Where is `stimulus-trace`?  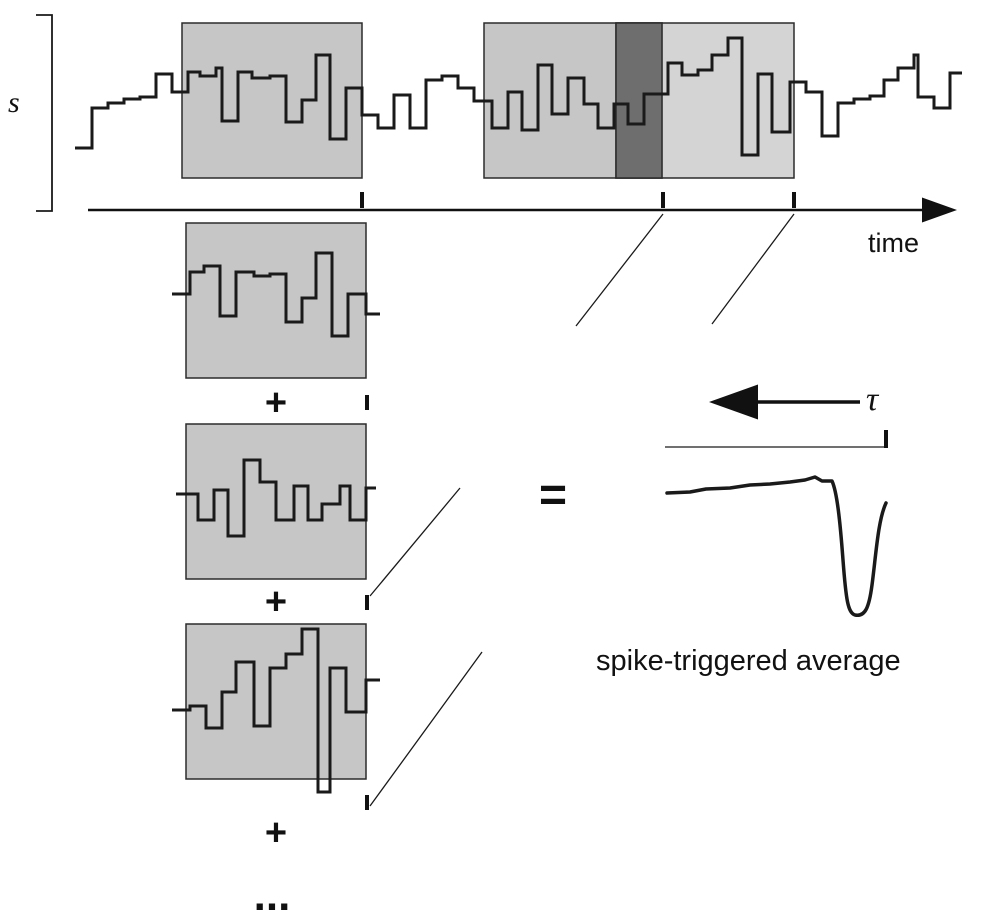
stimulus-trace is located at coordinates (518, 96).